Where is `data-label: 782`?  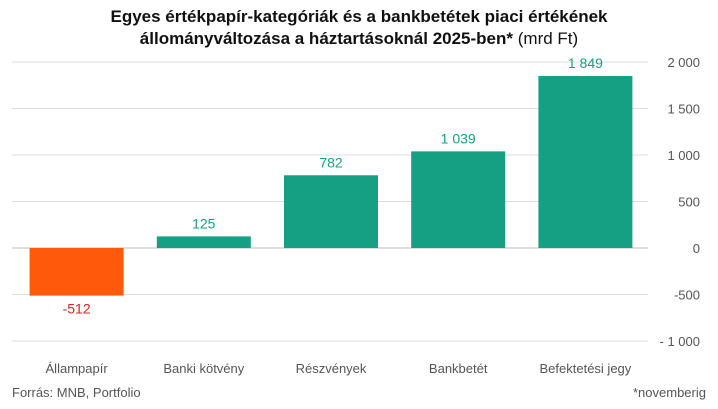 data-label: 782 is located at coordinates (331, 162).